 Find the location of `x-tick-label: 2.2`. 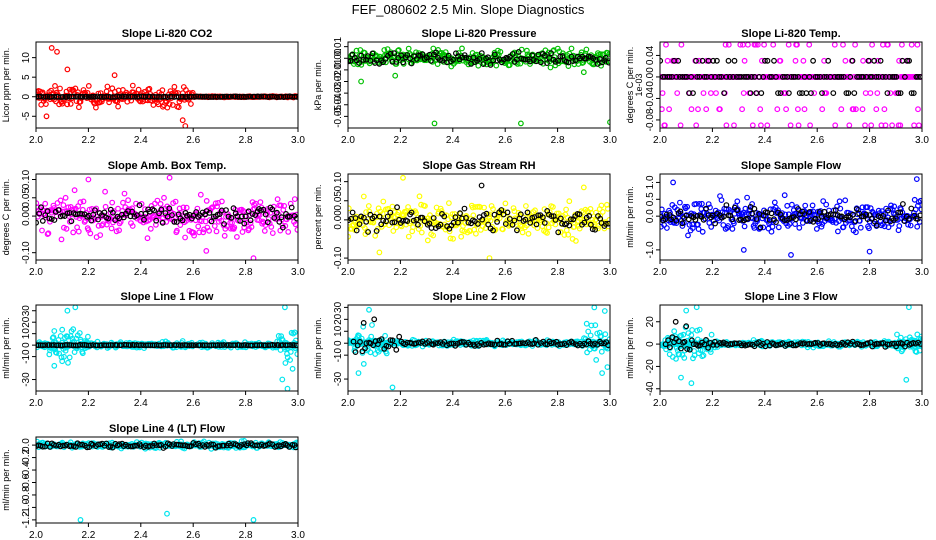

x-tick-label: 2.2 is located at coordinates (712, 272).